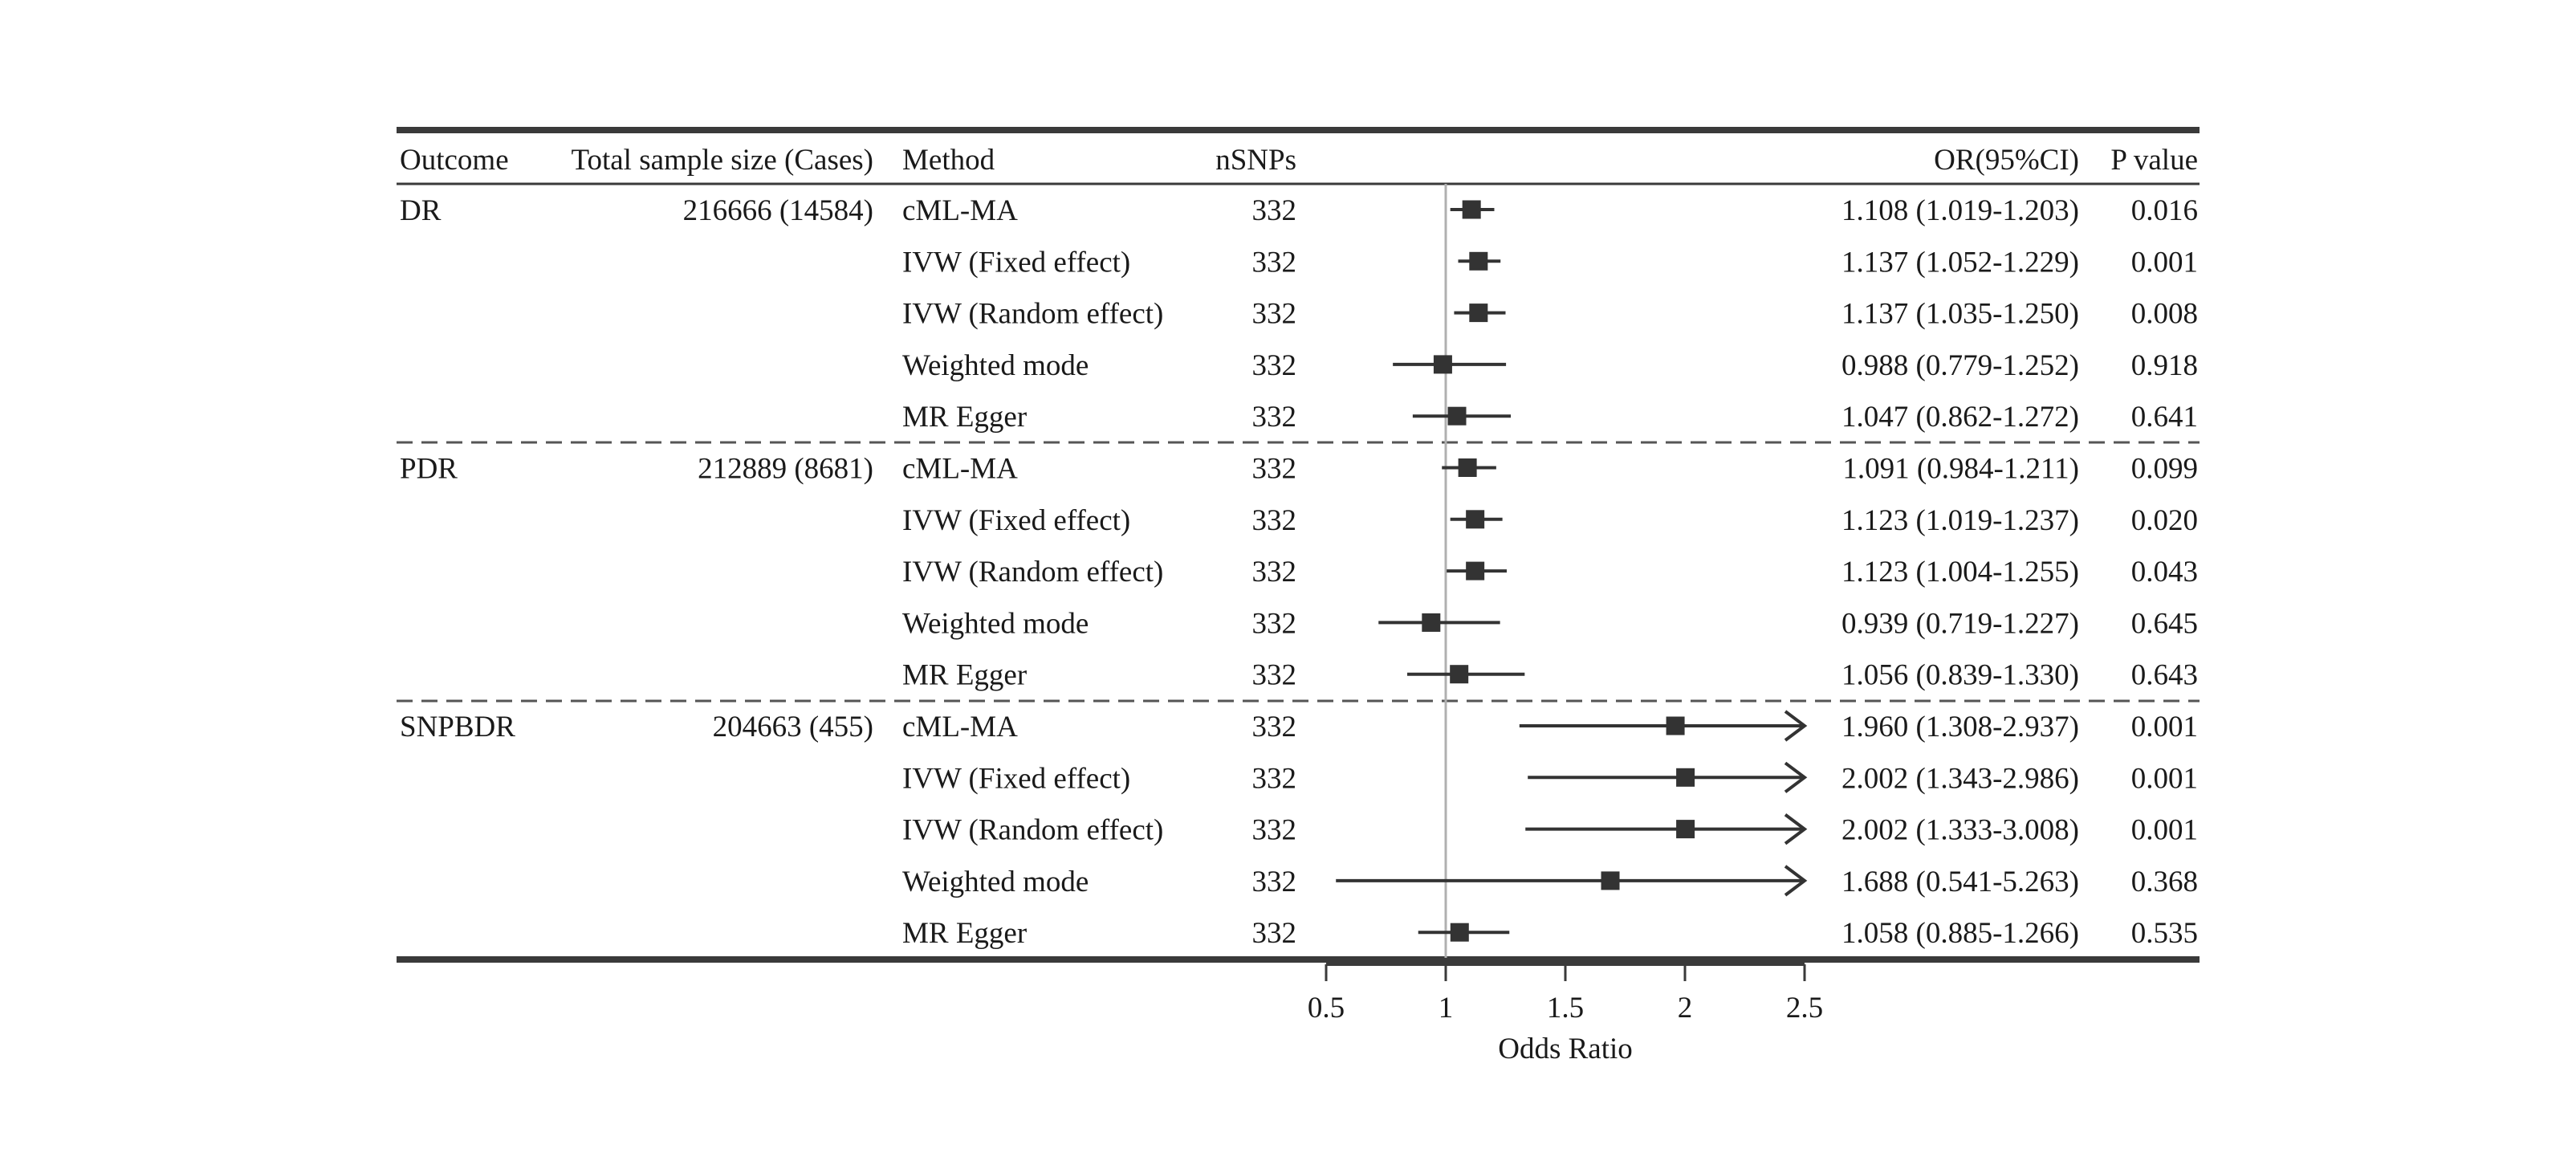 The height and width of the screenshot is (1161, 2576). What do you see at coordinates (2164, 675) in the screenshot?
I see `p-value: 0.643` at bounding box center [2164, 675].